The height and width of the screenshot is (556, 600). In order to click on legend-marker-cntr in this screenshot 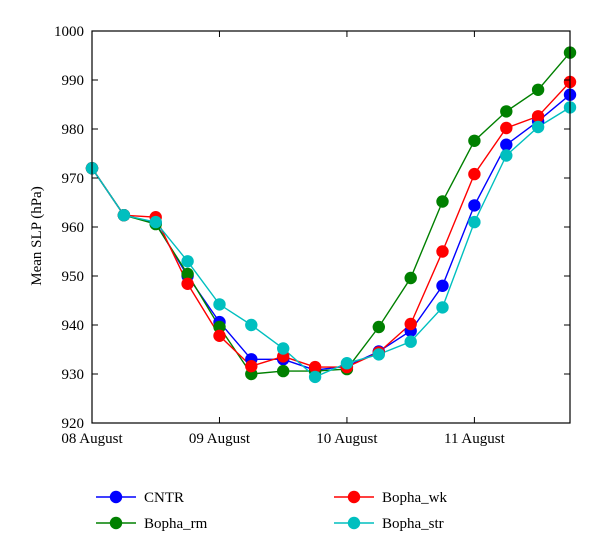, I will do `click(116, 497)`.